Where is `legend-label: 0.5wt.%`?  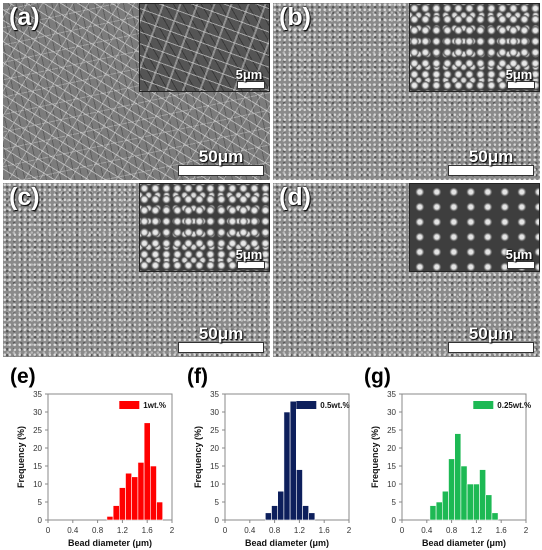
legend-label: 0.5wt.% is located at coordinates (334, 405).